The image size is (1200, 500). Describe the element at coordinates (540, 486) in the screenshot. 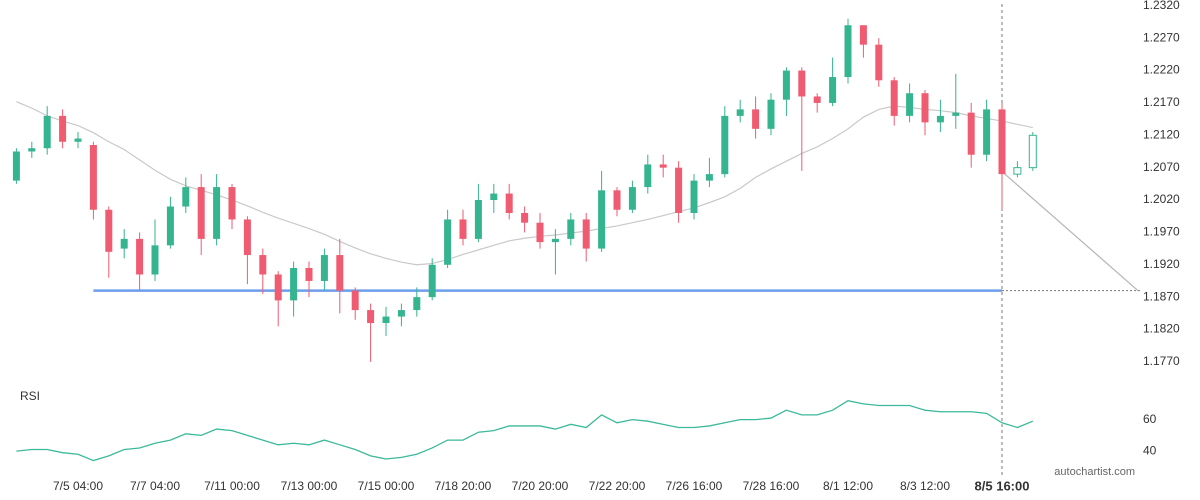

I see `x-tick-label: 7/20 20:00` at that location.